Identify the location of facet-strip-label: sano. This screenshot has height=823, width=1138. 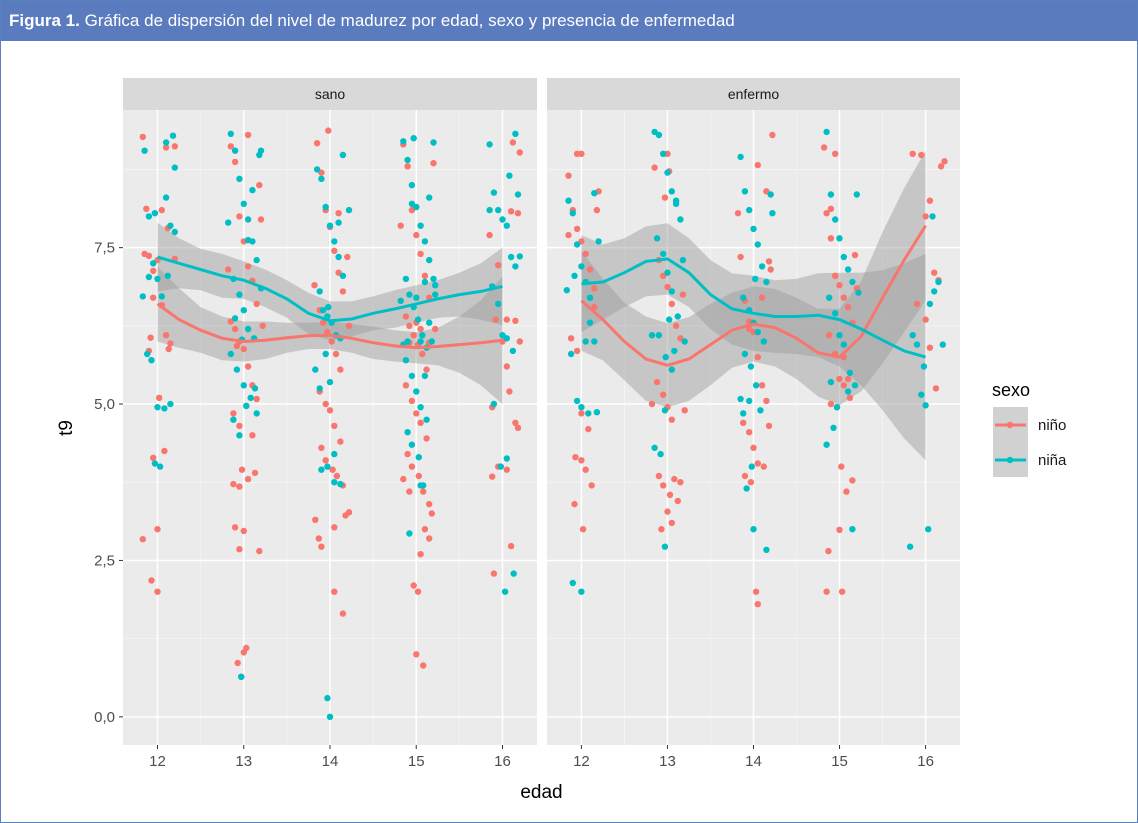
(330, 94).